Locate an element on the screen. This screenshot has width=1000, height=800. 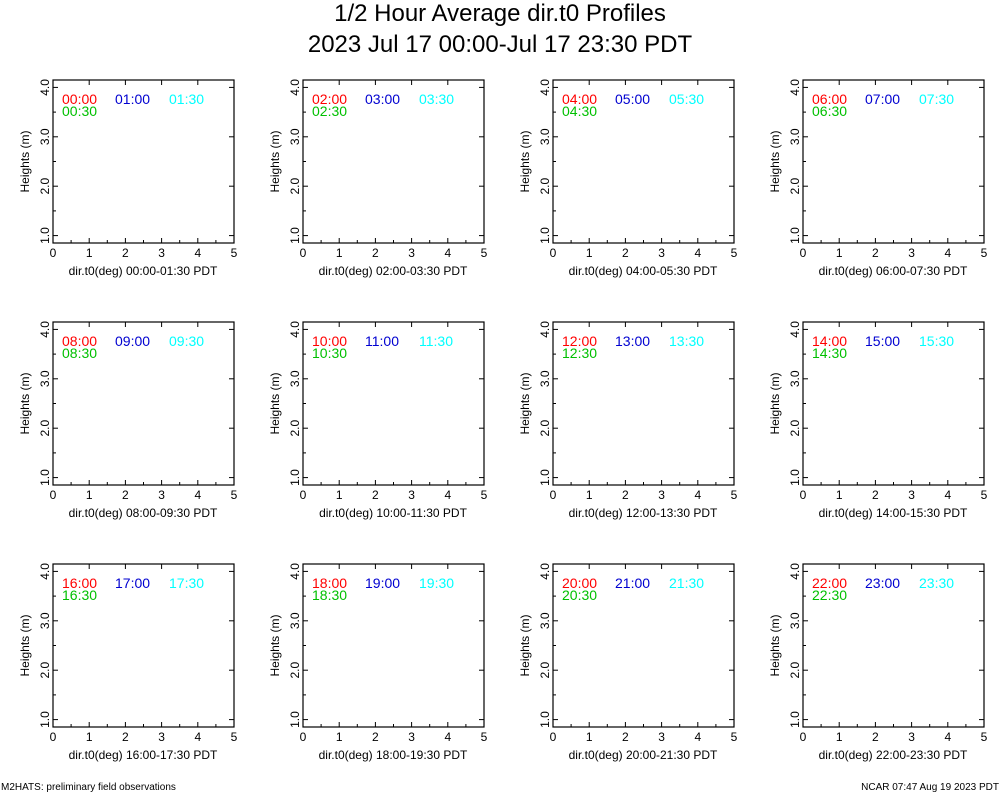
legend-label: 15:30 is located at coordinates (936, 341).